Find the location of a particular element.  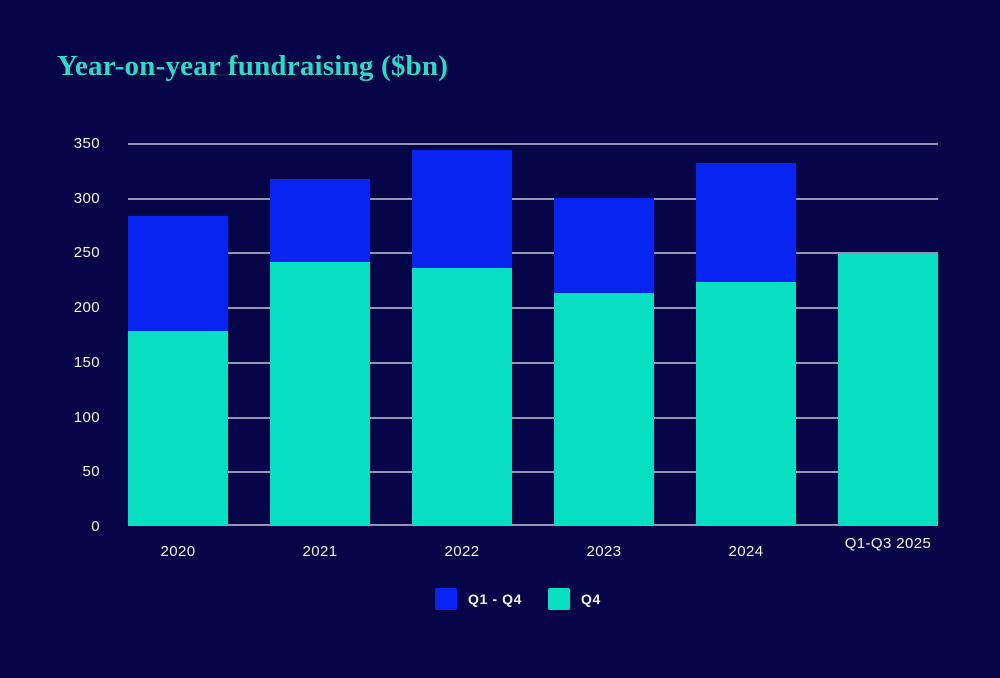

legend-item-q4: Q4 is located at coordinates (574, 599).